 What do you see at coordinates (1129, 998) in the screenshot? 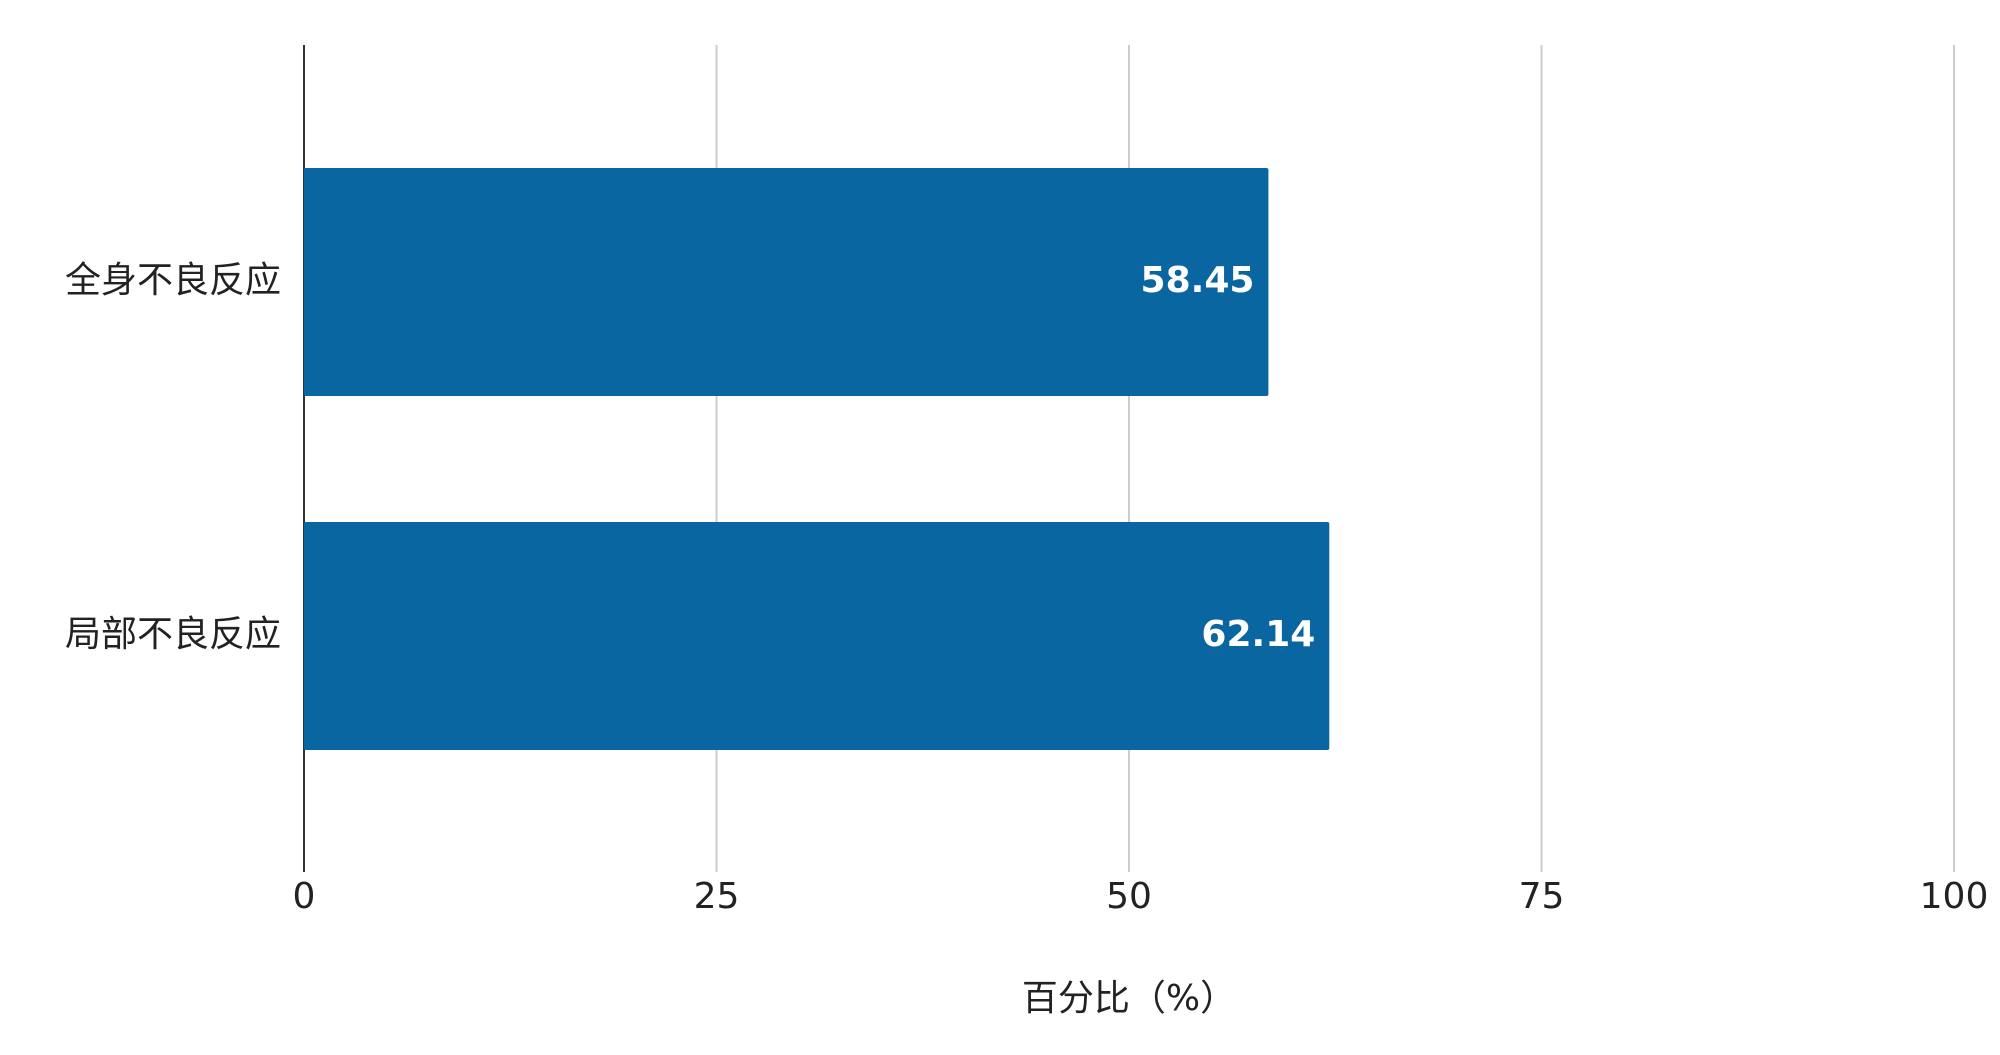
I see `x-axis-title: 百分比（%）` at bounding box center [1129, 998].